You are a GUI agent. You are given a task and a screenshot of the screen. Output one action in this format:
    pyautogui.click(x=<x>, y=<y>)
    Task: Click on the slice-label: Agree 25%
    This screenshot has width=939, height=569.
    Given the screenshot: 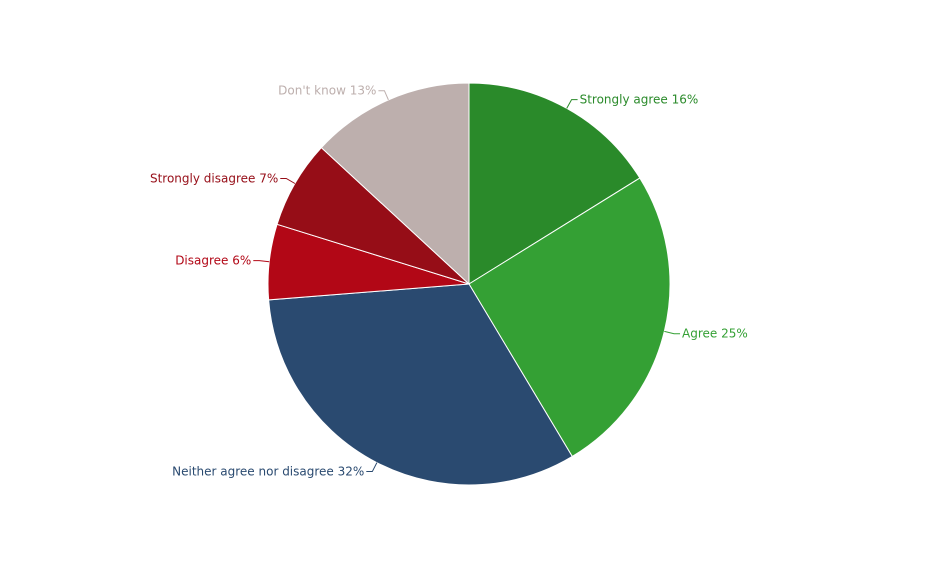 What is the action you would take?
    pyautogui.click(x=715, y=333)
    